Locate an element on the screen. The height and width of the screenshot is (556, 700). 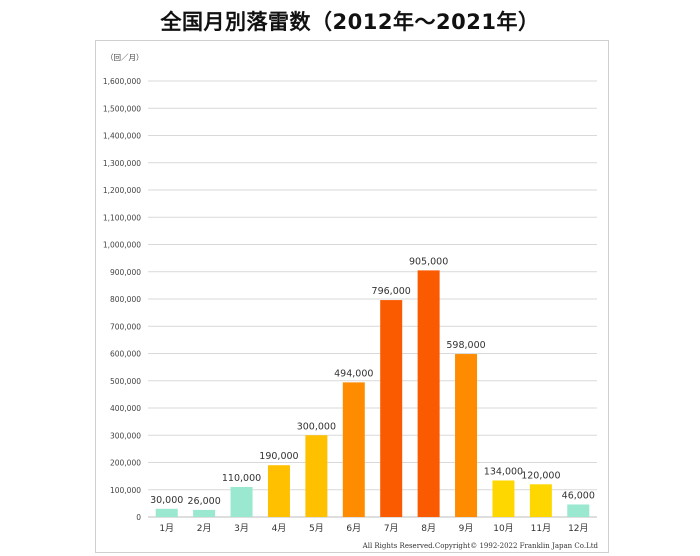
y-tick-label: 100,000 is located at coordinates (125, 490).